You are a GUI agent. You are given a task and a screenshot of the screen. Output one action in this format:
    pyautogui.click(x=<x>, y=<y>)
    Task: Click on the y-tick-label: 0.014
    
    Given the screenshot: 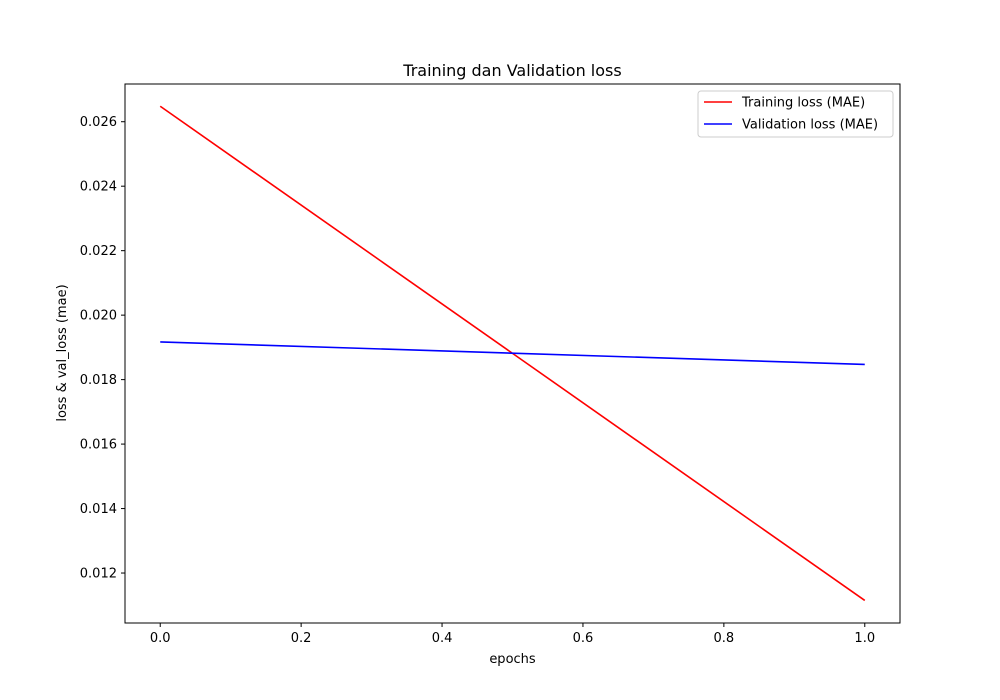 What is the action you would take?
    pyautogui.click(x=98, y=509)
    